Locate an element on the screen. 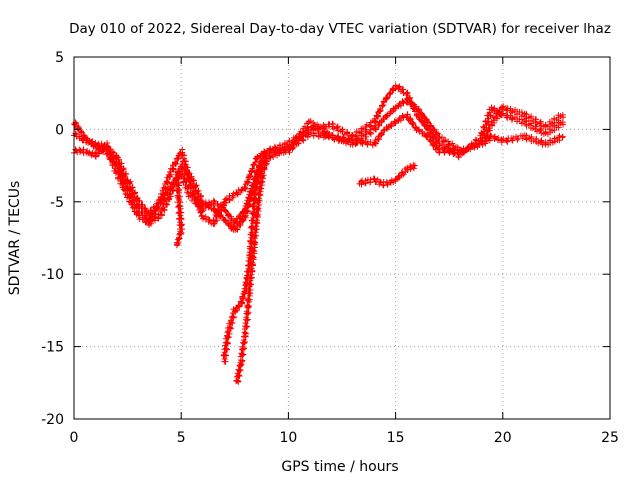 Image resolution: width=640 pixels, height=480 pixels. y-tick-label: 5 is located at coordinates (59, 58).